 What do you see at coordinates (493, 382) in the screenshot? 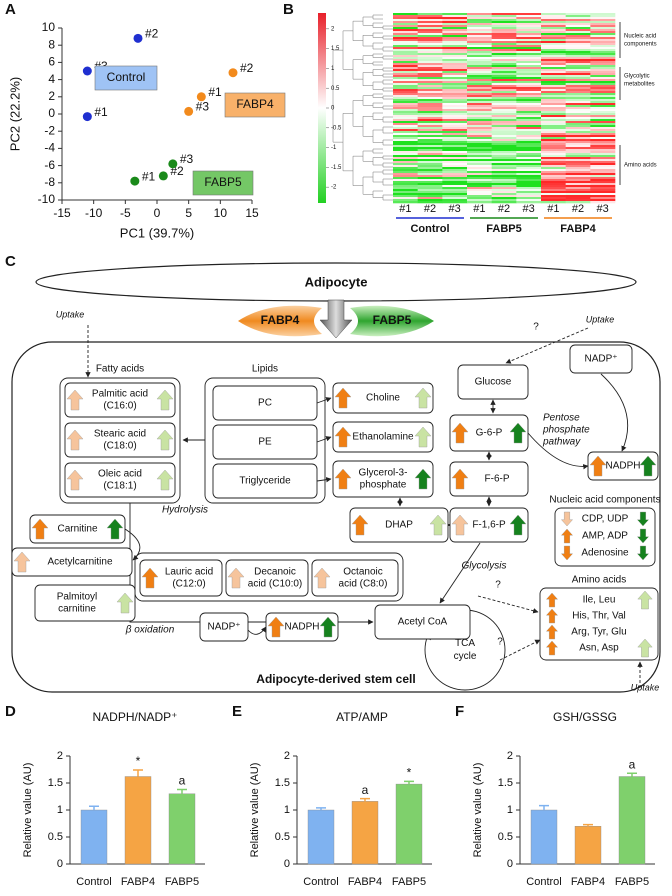
I see `node-label: Glucose` at bounding box center [493, 382].